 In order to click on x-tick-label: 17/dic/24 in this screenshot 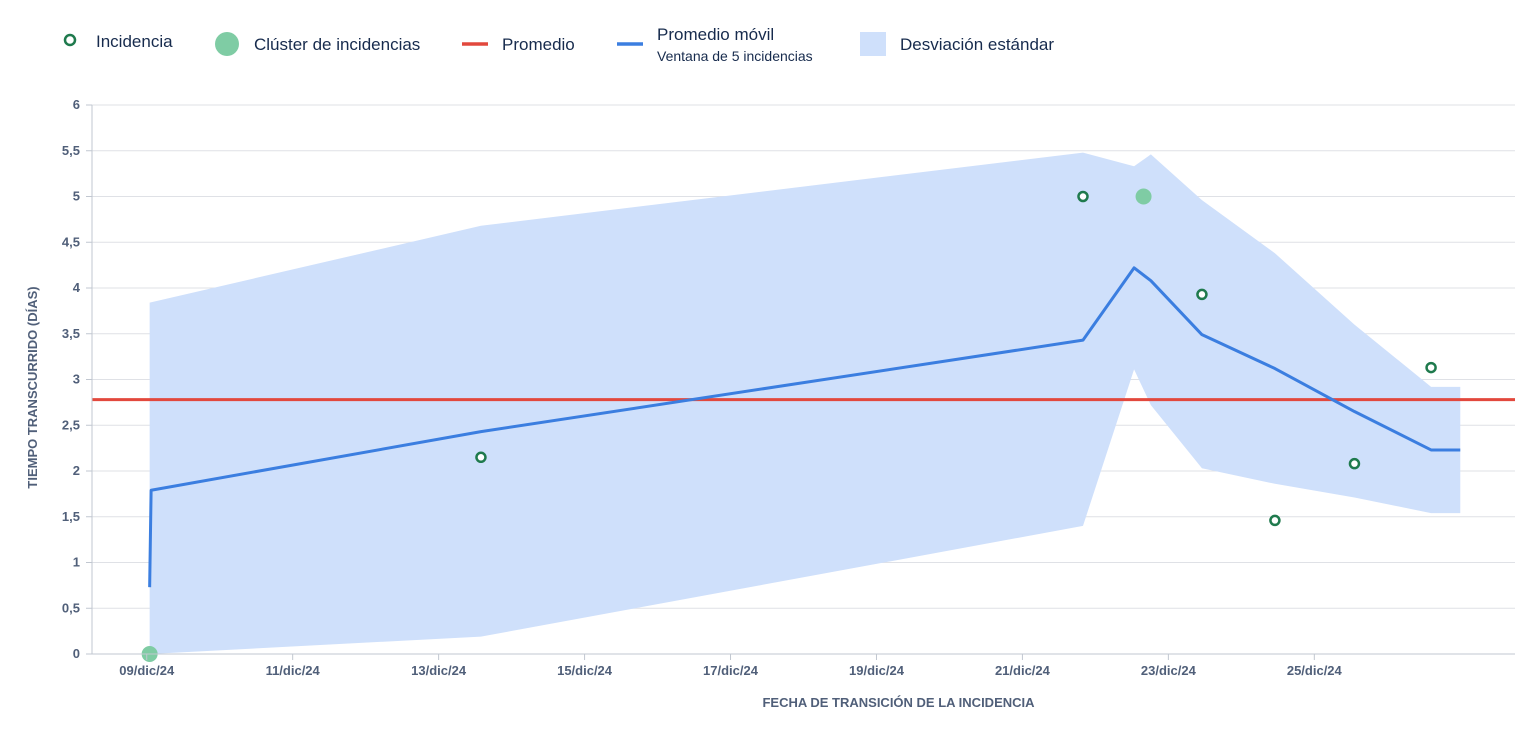, I will do `click(731, 670)`.